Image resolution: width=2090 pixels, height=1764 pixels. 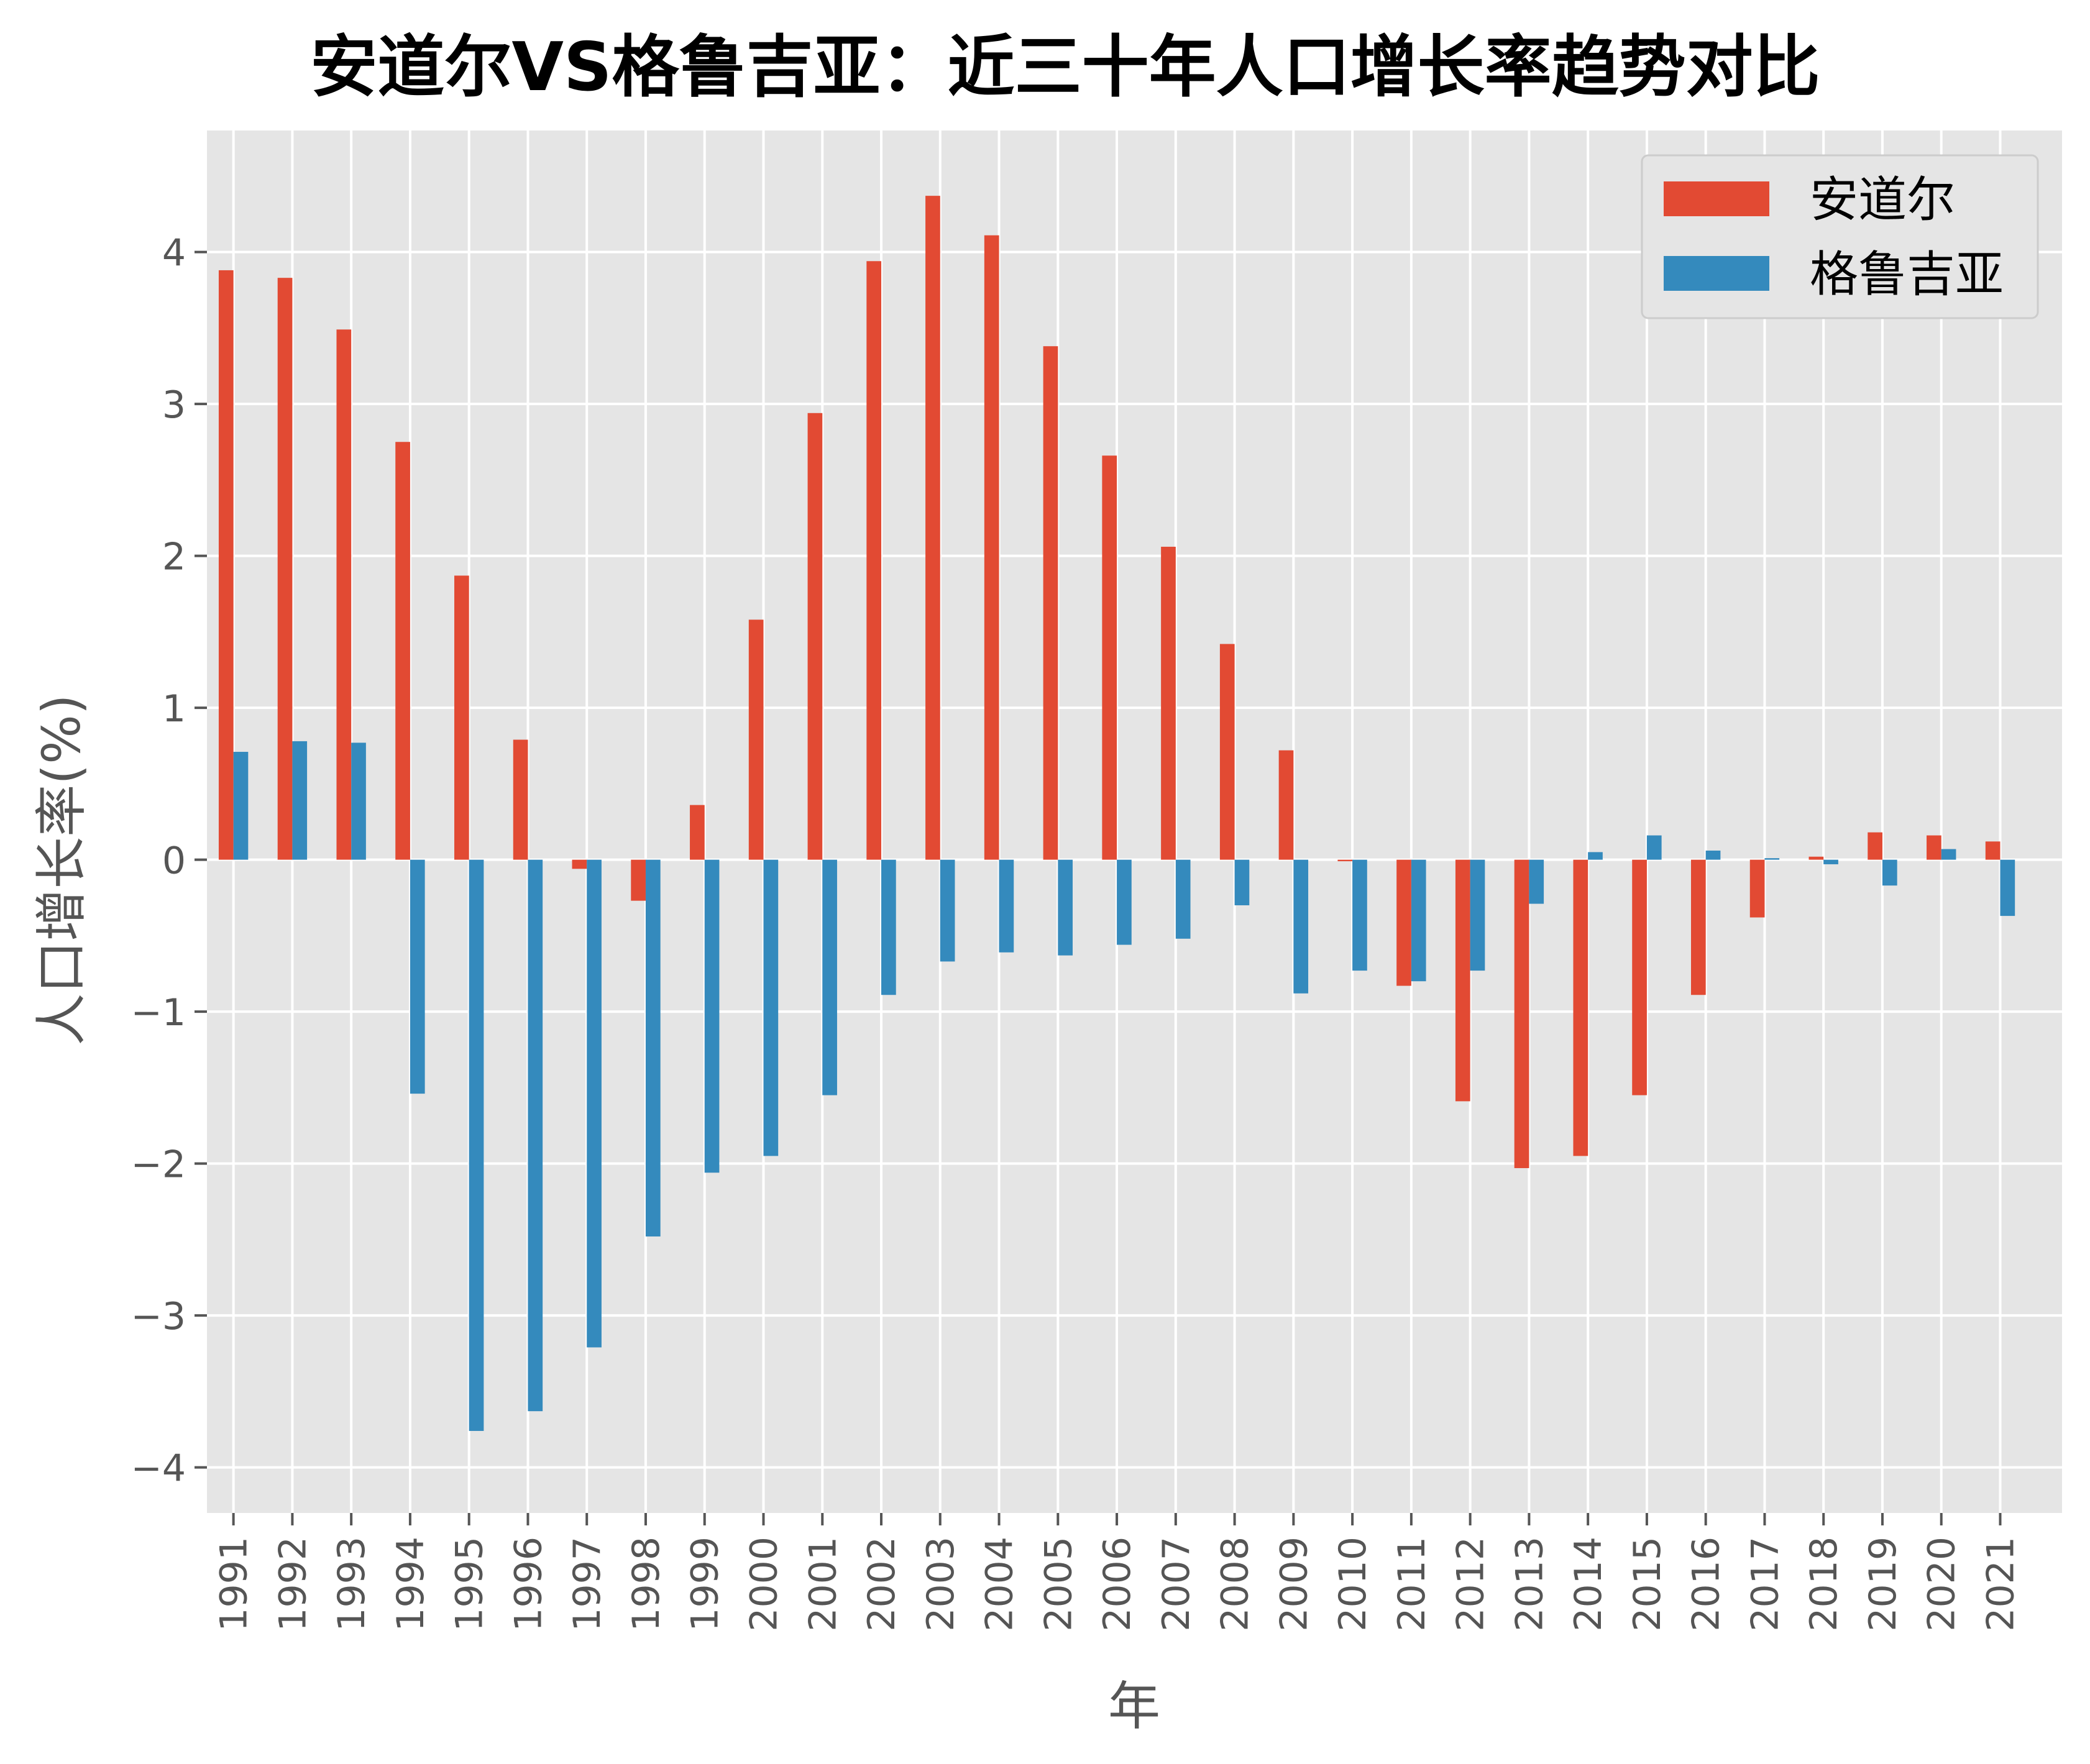 What do you see at coordinates (706, 1584) in the screenshot?
I see `x-tick-label: 1999` at bounding box center [706, 1584].